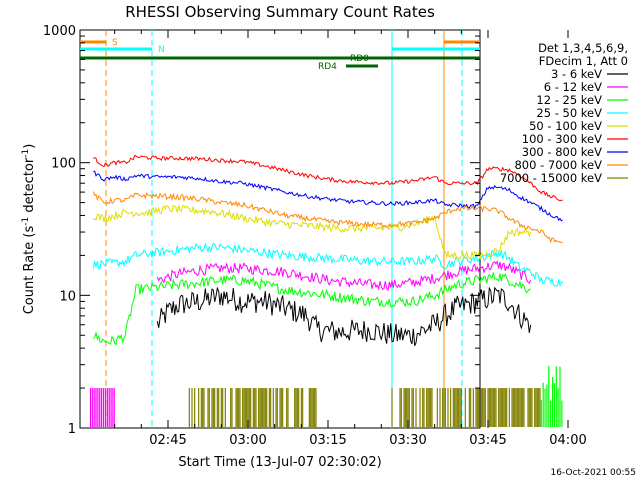 This screenshot has height=480, width=640. Describe the element at coordinates (279, 462) in the screenshot. I see `x-axis-label: Start Time (13-Jul-07 02:30:02)` at that location.